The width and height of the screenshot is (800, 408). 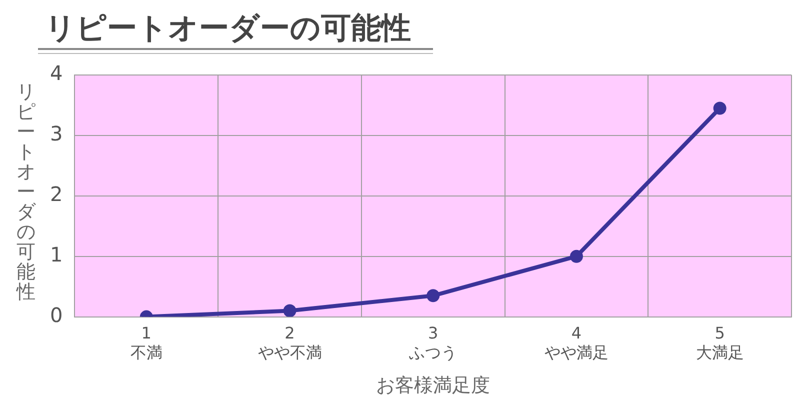 I want to click on x-tick-label: 1 不満, so click(x=146, y=343).